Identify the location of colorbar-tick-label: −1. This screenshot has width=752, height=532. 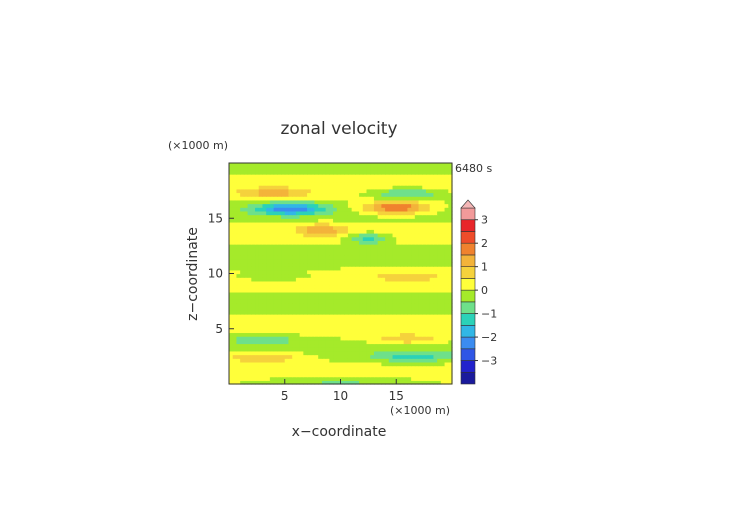
(489, 314).